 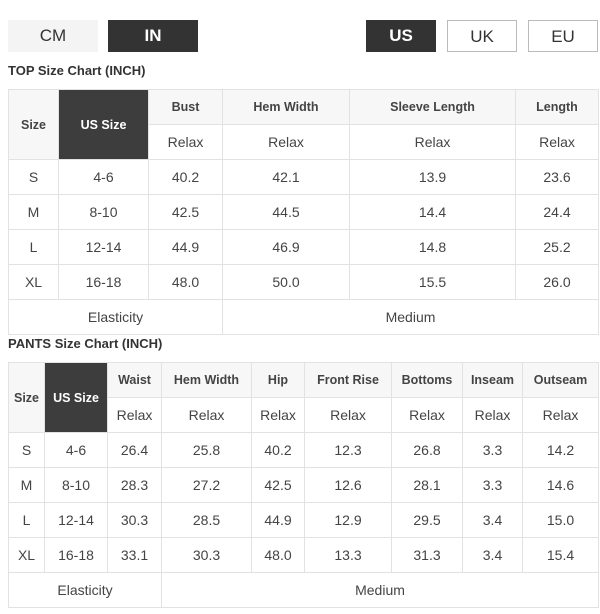 I want to click on value-cell: 15.0, so click(x=560, y=520).